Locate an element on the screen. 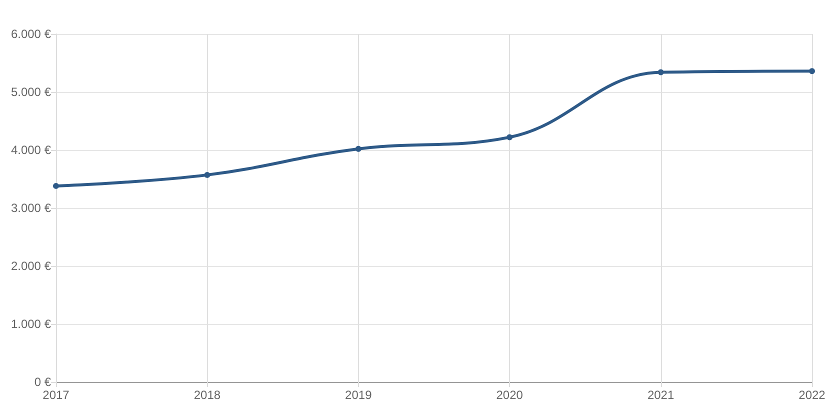 This screenshot has width=829, height=414. y-tick-label: 5.000 € is located at coordinates (31, 92).